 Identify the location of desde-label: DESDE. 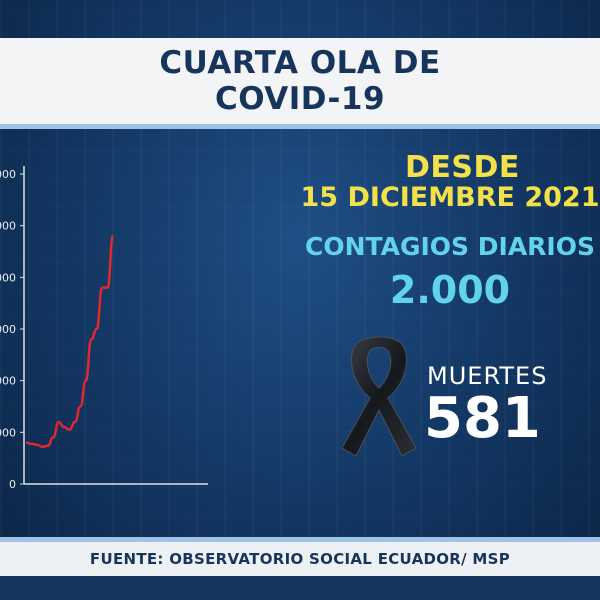
(462, 167).